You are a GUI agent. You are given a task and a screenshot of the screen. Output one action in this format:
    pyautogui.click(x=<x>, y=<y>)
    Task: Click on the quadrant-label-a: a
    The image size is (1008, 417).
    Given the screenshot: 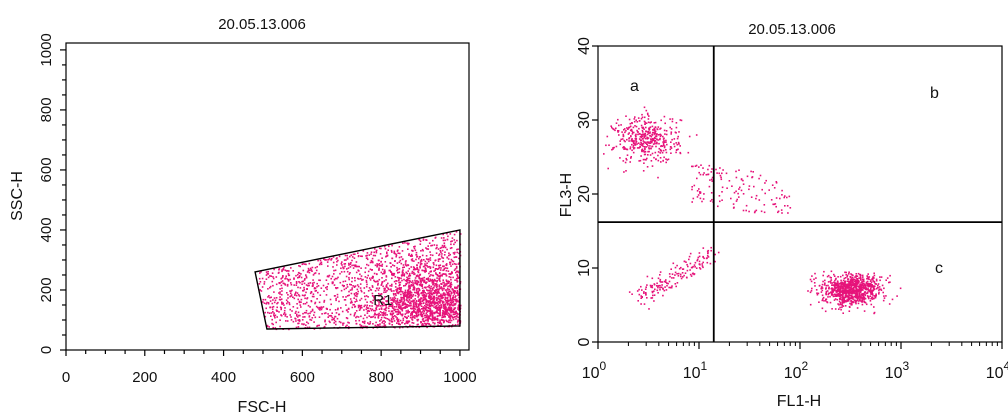 What is the action you would take?
    pyautogui.click(x=634, y=86)
    